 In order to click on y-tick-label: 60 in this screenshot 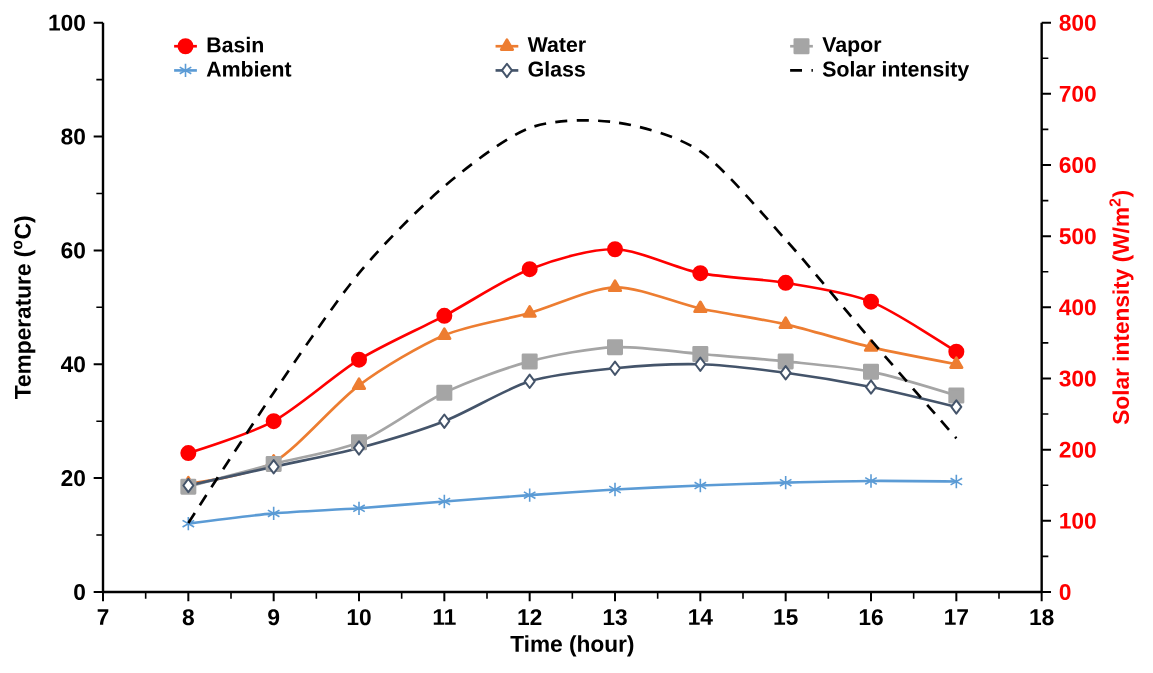, I will do `click(73, 250)`.